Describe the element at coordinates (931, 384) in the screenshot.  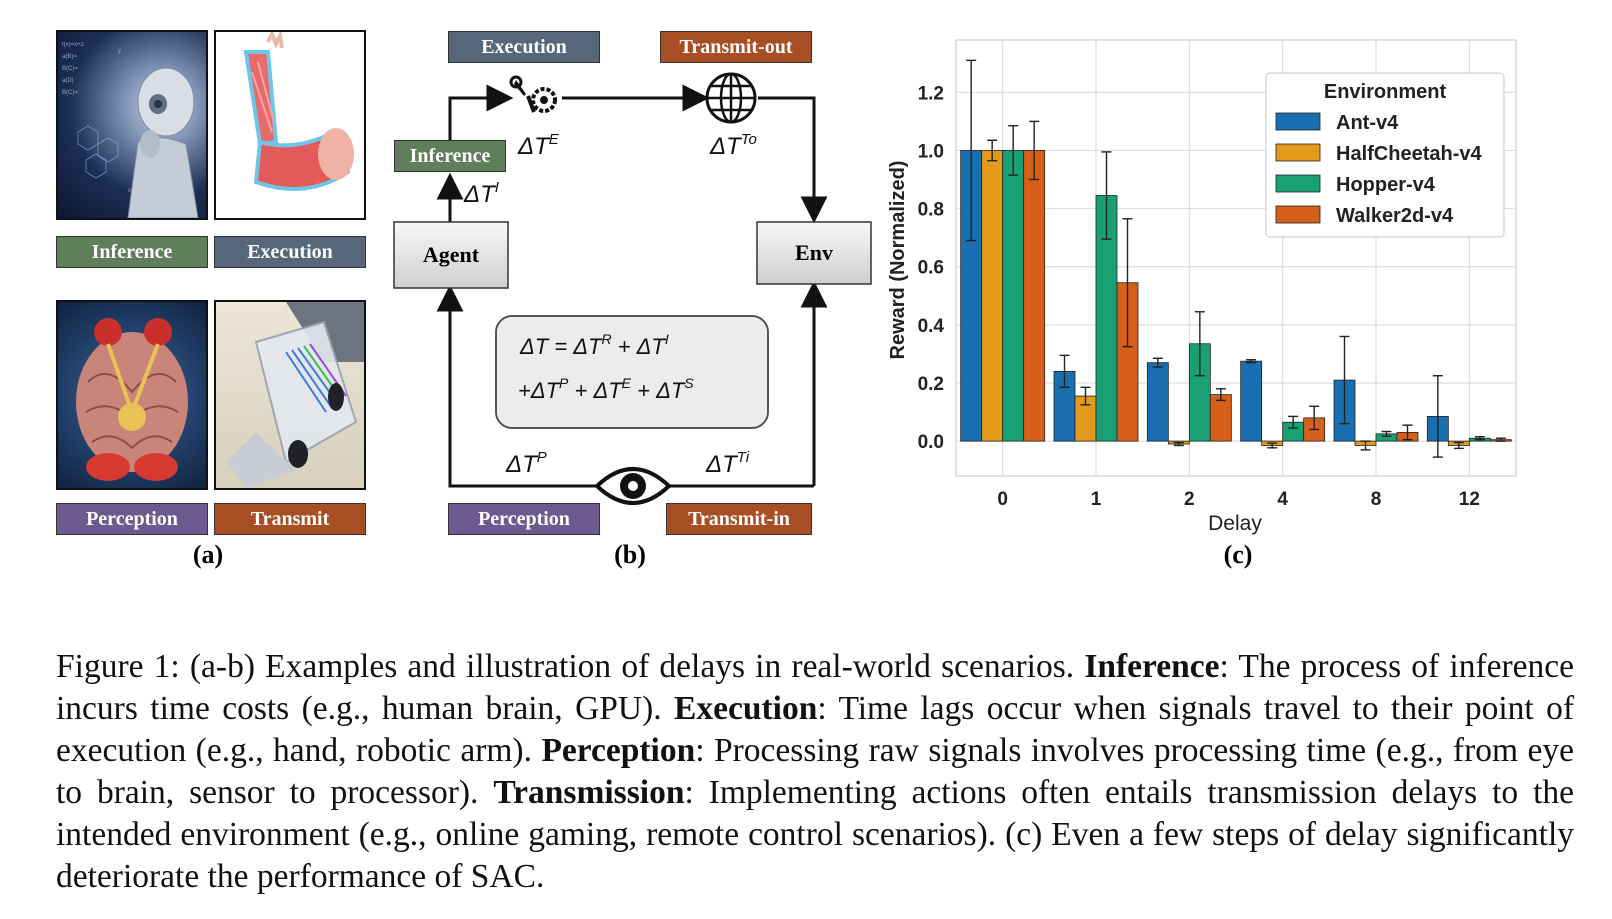
I see `y-tick-label: 0.2` at that location.